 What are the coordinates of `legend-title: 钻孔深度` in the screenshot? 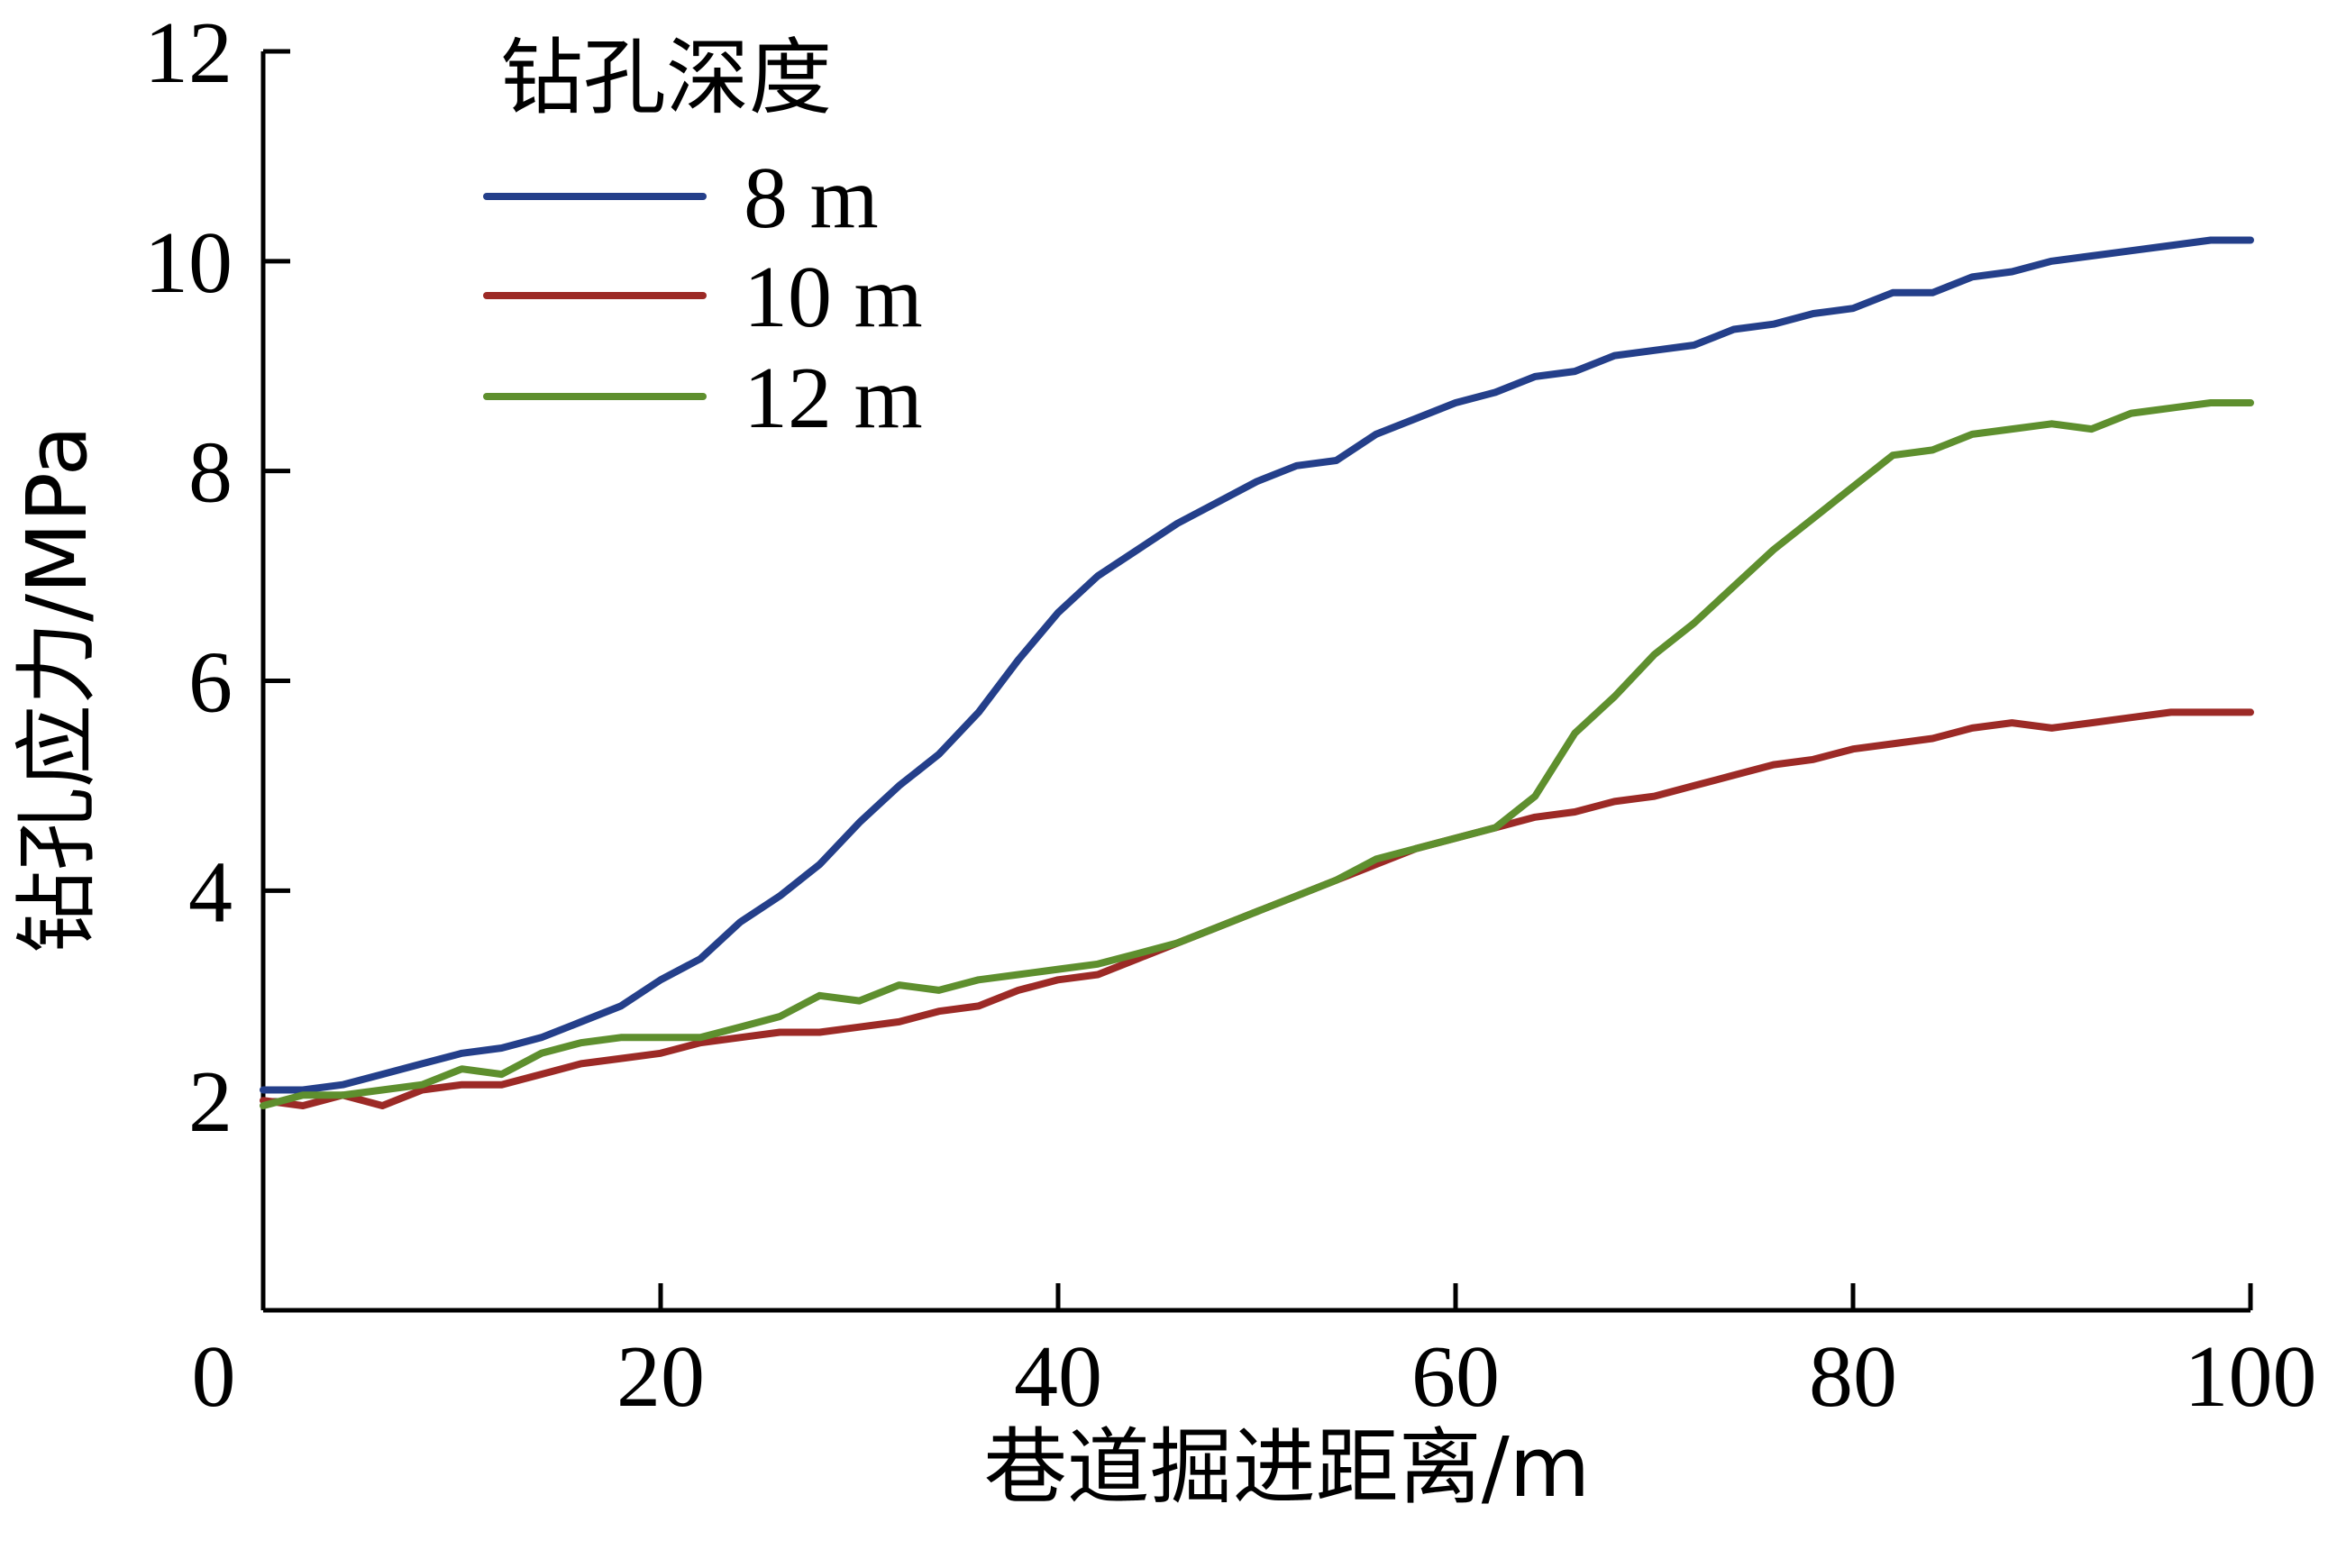 It's located at (666, 78).